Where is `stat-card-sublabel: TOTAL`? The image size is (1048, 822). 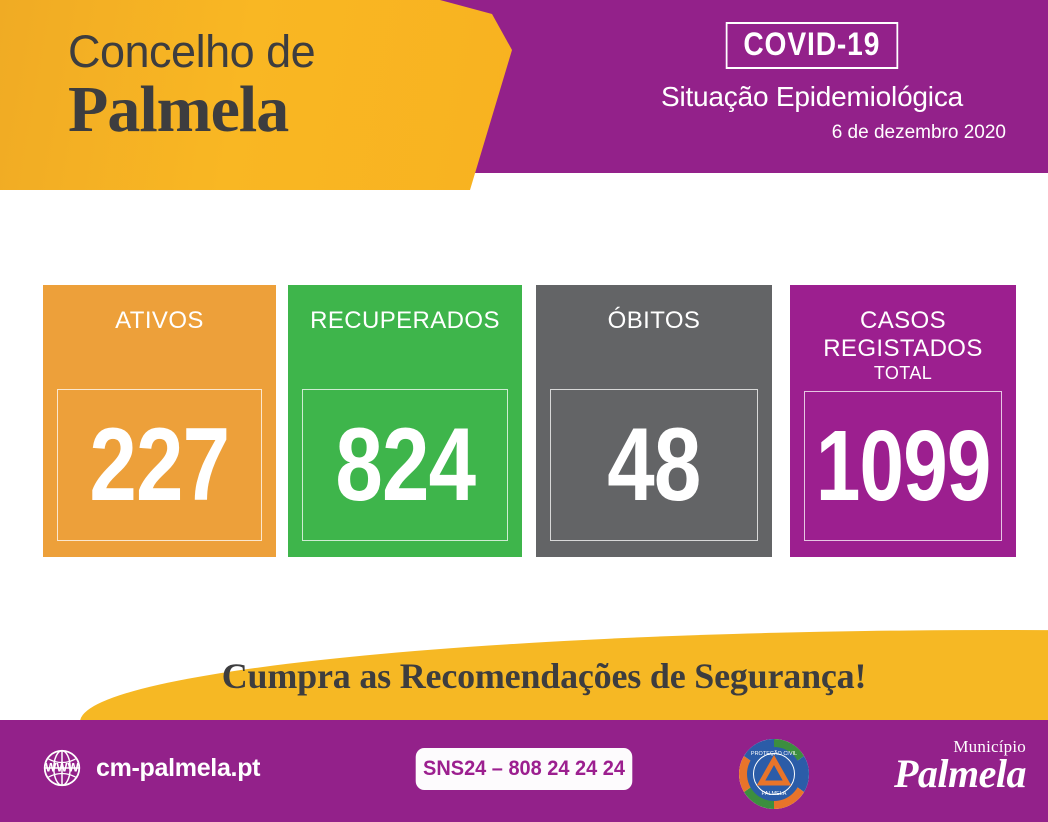 stat-card-sublabel: TOTAL is located at coordinates (903, 372).